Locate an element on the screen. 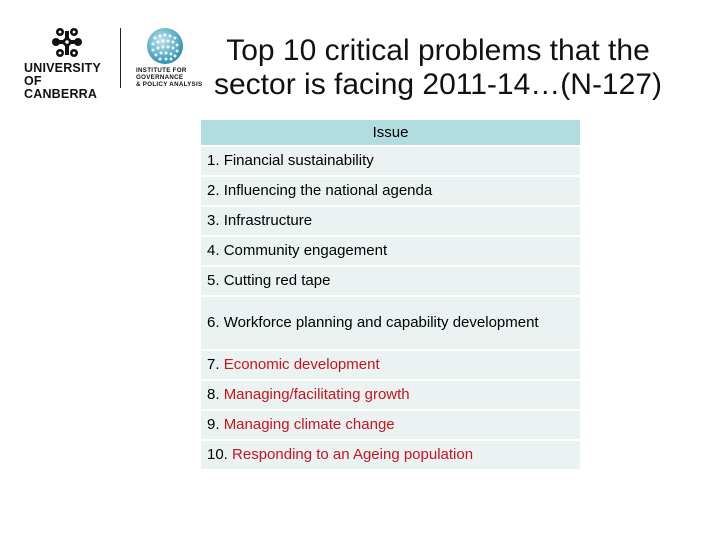 The height and width of the screenshot is (540, 720). row-number: 4. is located at coordinates (213, 250).